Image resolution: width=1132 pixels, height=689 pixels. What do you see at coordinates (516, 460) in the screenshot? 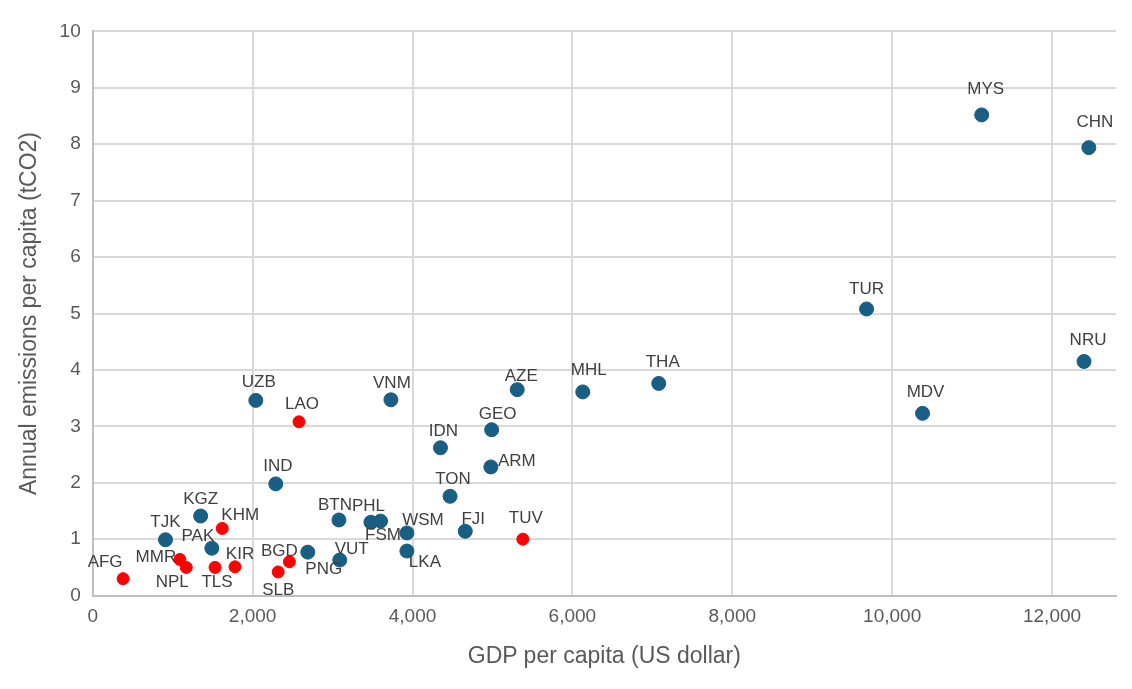
I see `annotation: ARM` at bounding box center [516, 460].